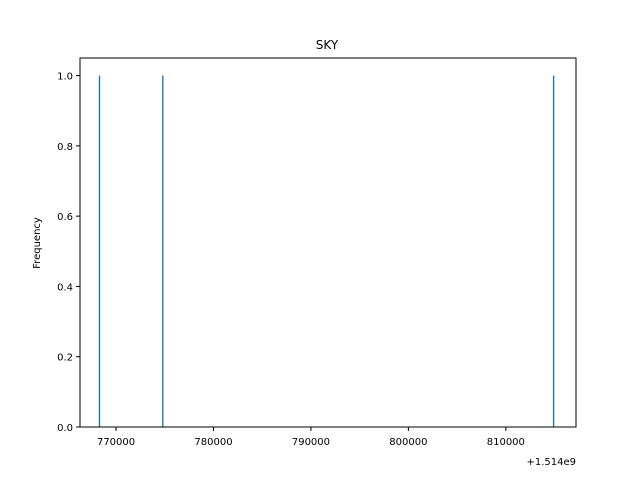 Image resolution: width=640 pixels, height=480 pixels. Describe the element at coordinates (327, 45) in the screenshot. I see `chart-title: SKY` at that location.